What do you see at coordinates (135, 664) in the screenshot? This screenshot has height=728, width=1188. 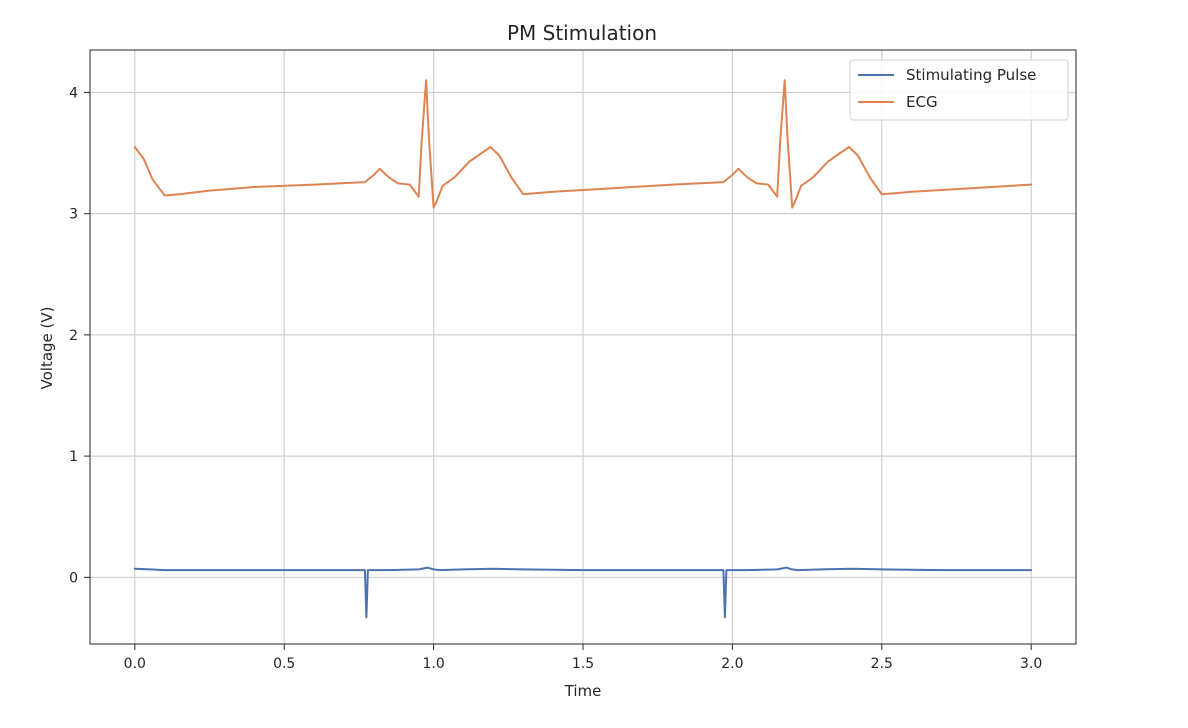 I see `x-tick-label: 0.0` at bounding box center [135, 664].